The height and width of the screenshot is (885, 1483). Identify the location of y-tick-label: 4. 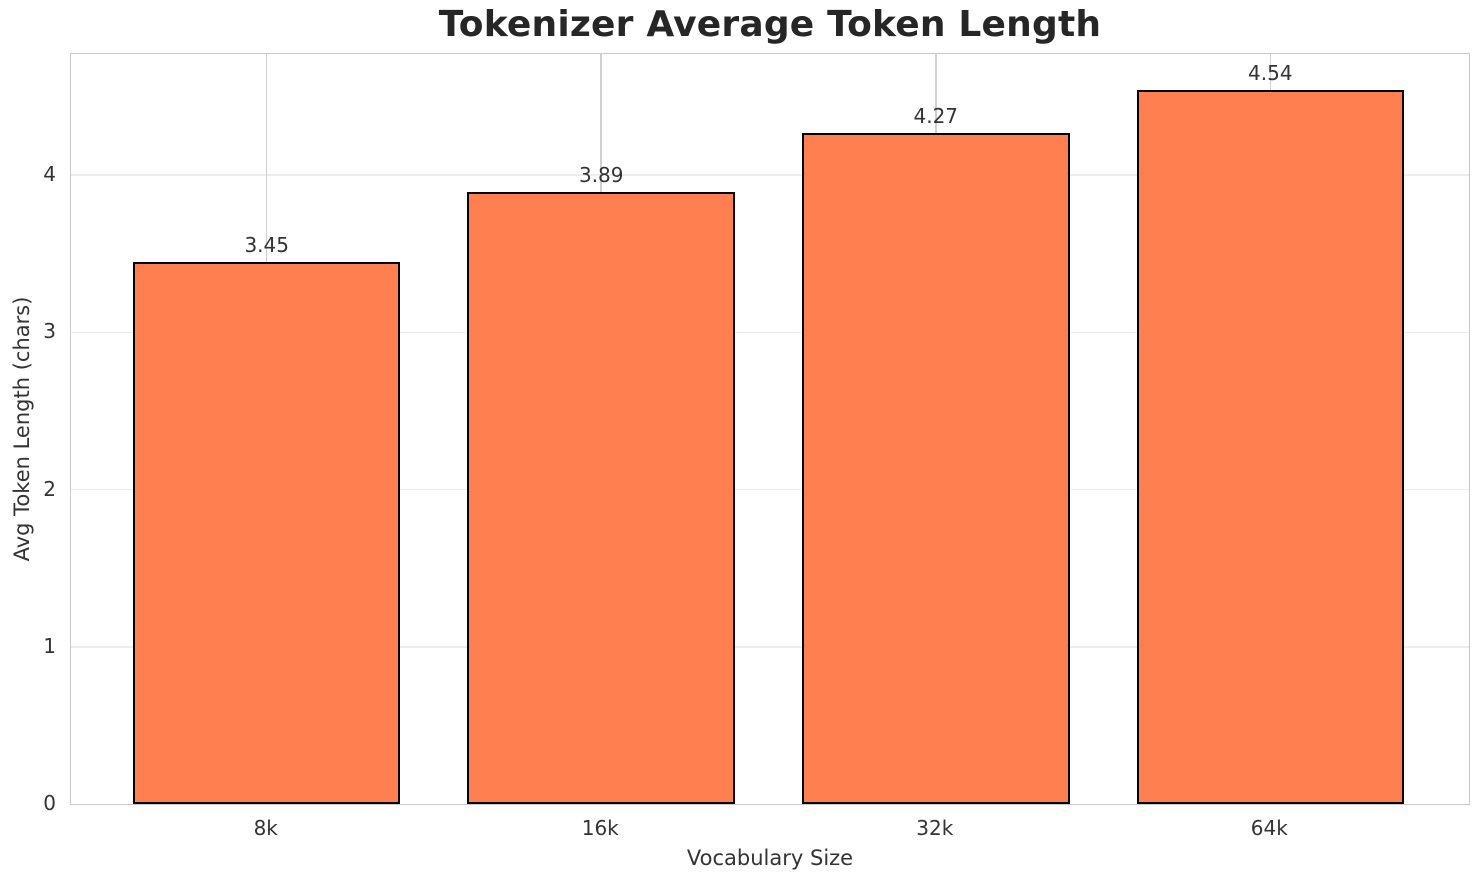
(49, 174).